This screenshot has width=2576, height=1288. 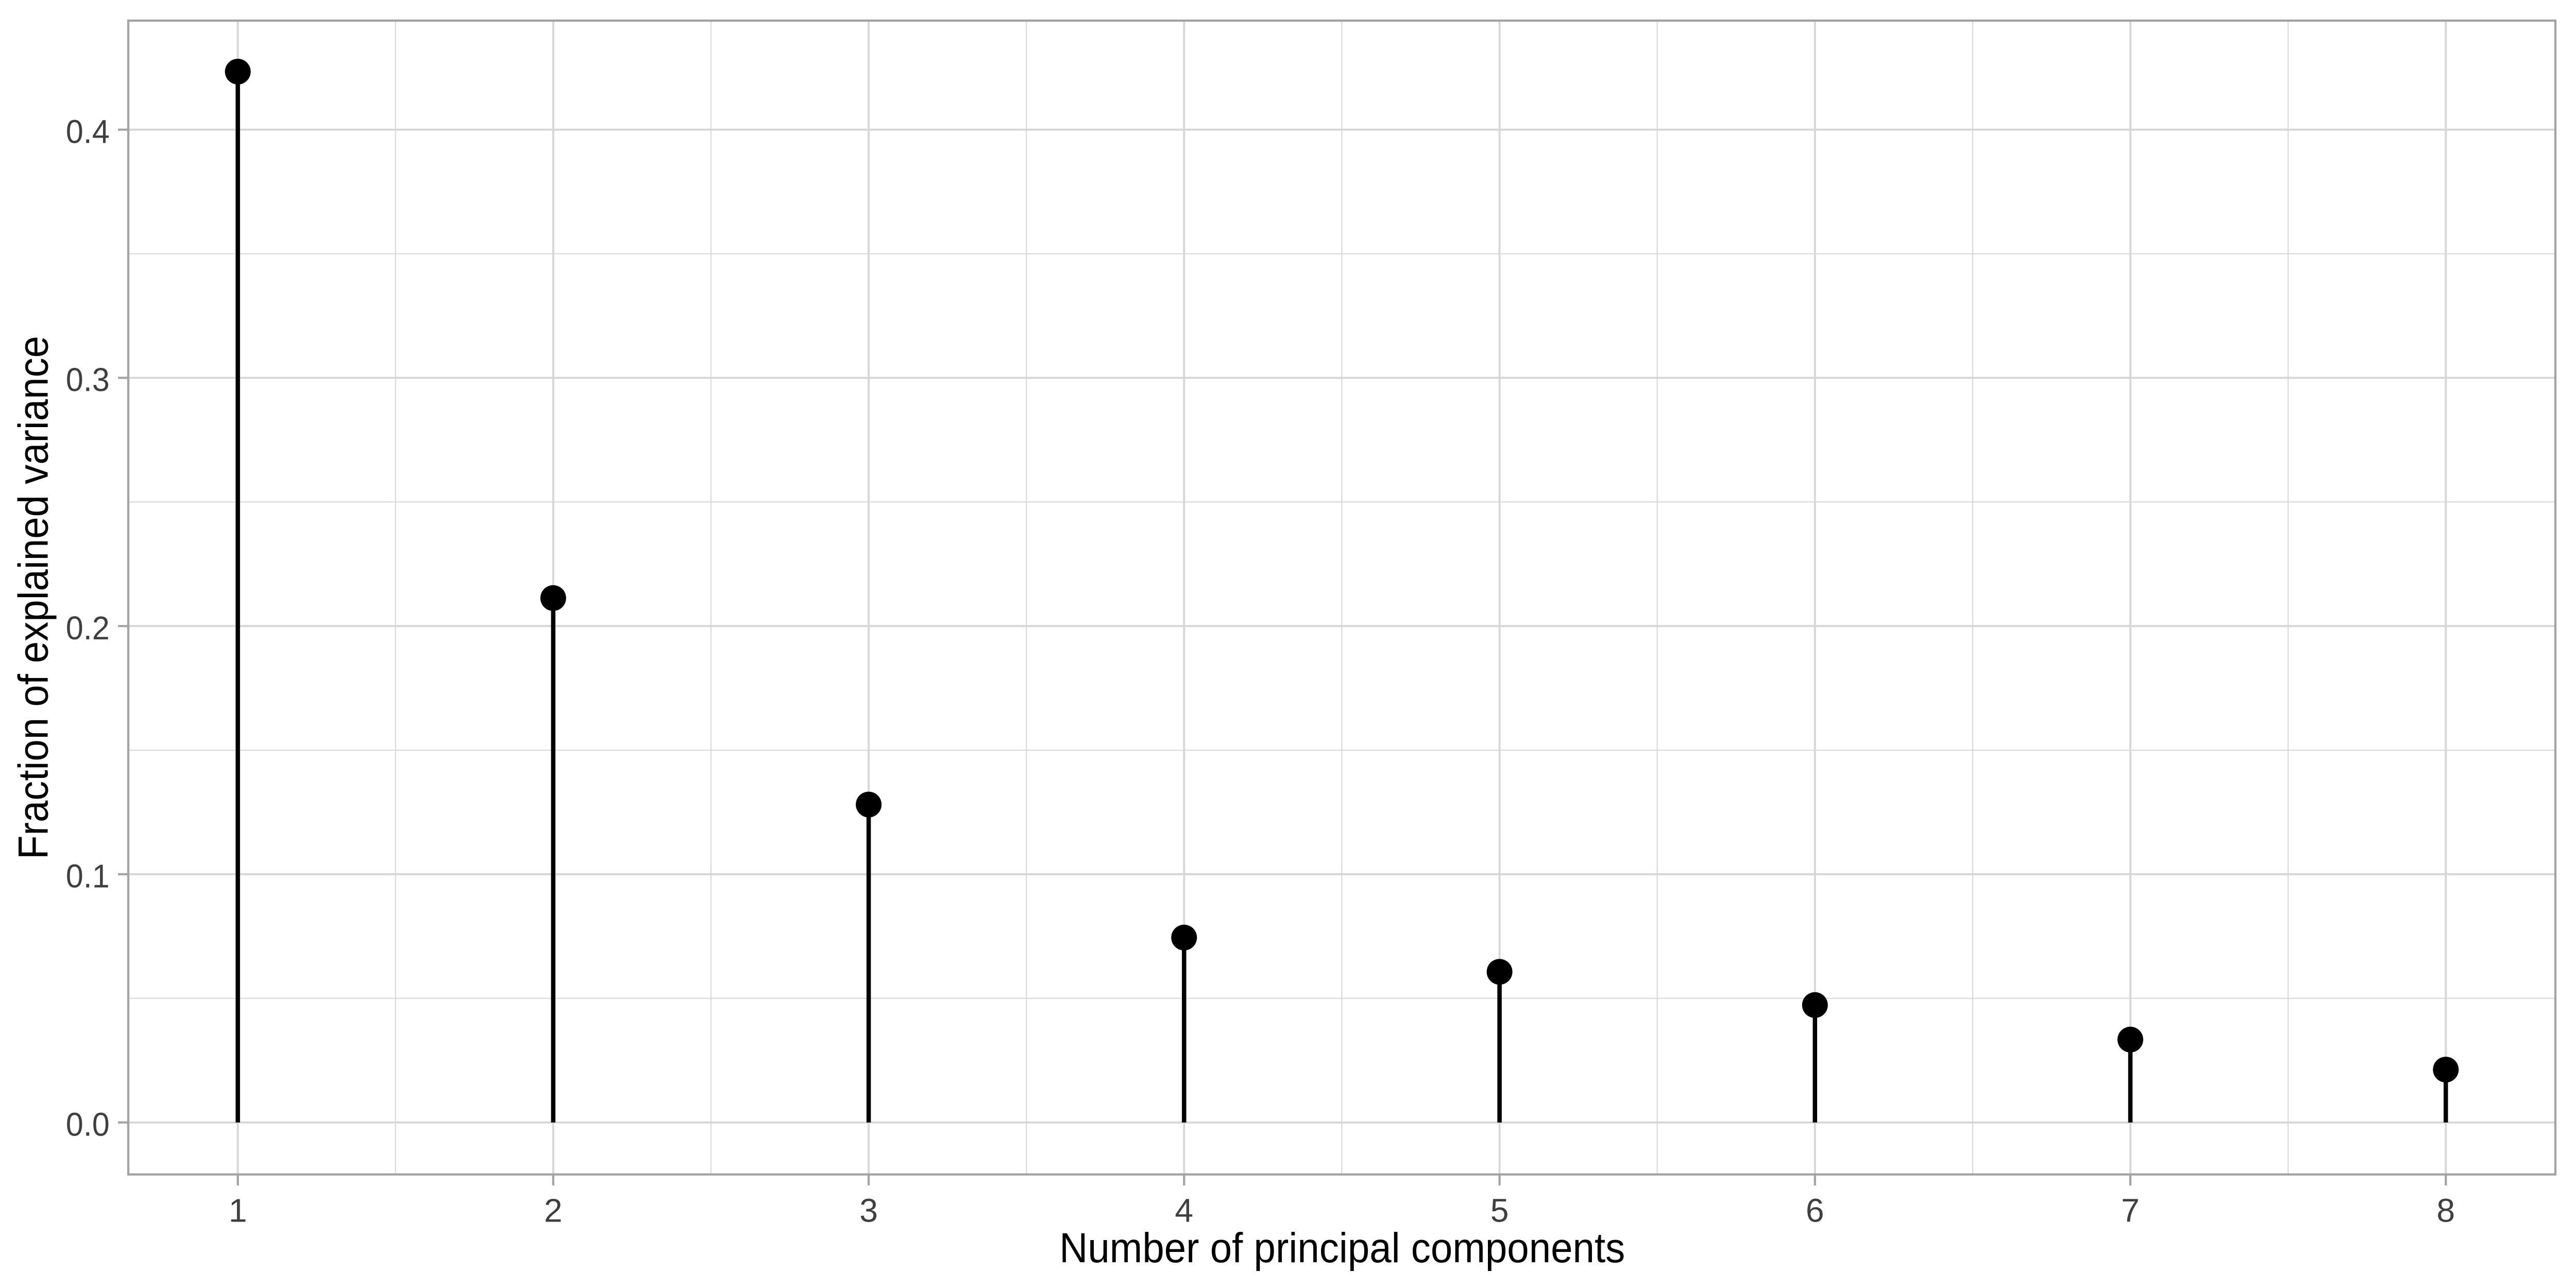 I want to click on svg-text: 1, so click(x=238, y=1210).